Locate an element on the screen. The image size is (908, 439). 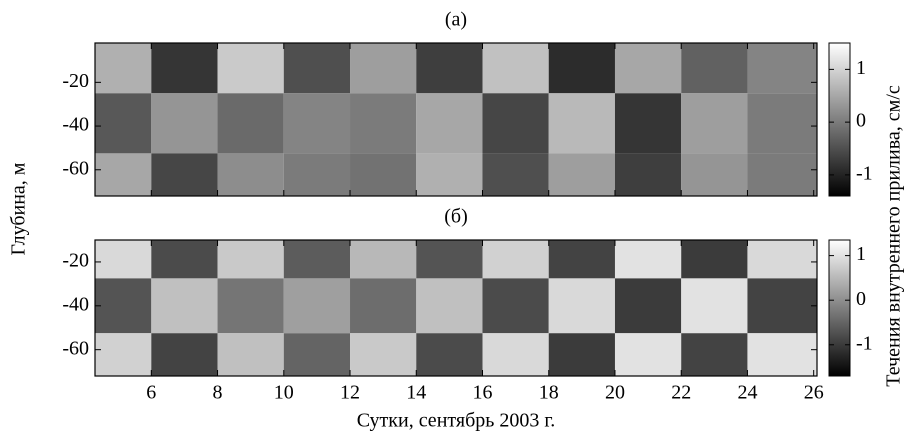
x-tick-label: 8 is located at coordinates (218, 393).